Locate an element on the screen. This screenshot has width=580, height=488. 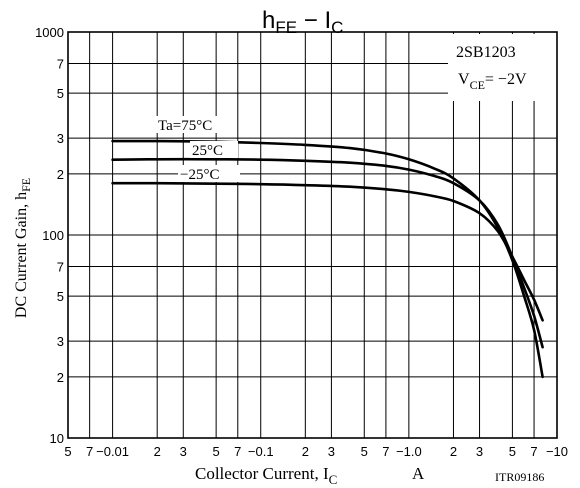
condition-value: = −2V is located at coordinates (506, 79).